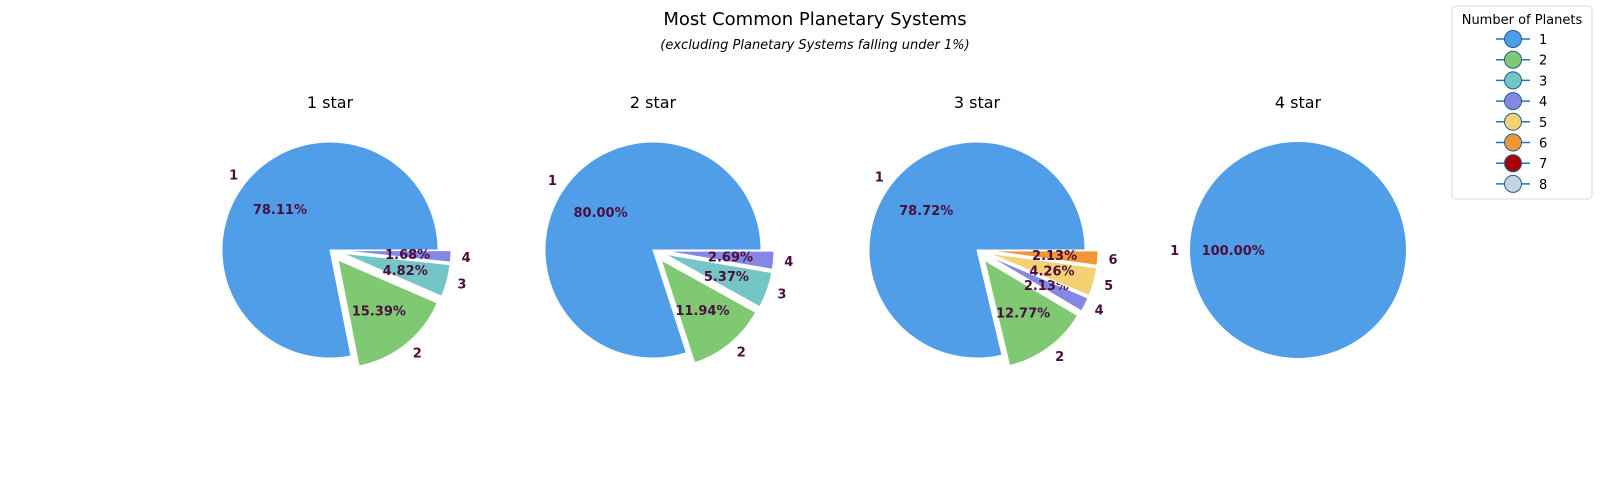  I want to click on pie-title: 1 star, so click(330, 102).